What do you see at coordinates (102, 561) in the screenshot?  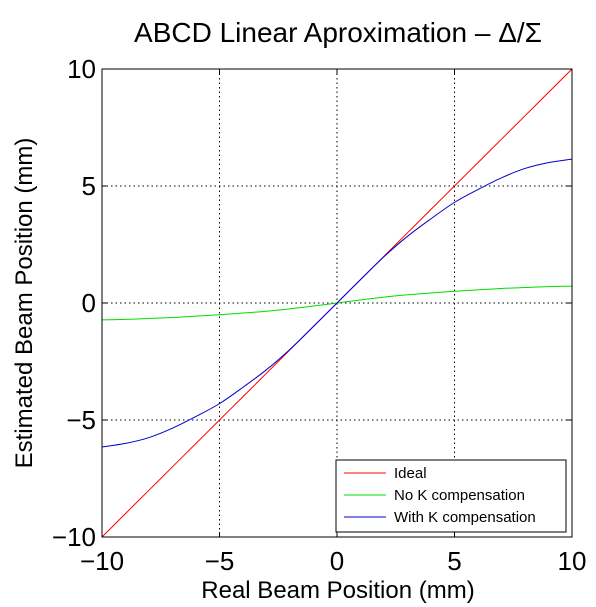 I see `x-tick-label-0: −10` at bounding box center [102, 561].